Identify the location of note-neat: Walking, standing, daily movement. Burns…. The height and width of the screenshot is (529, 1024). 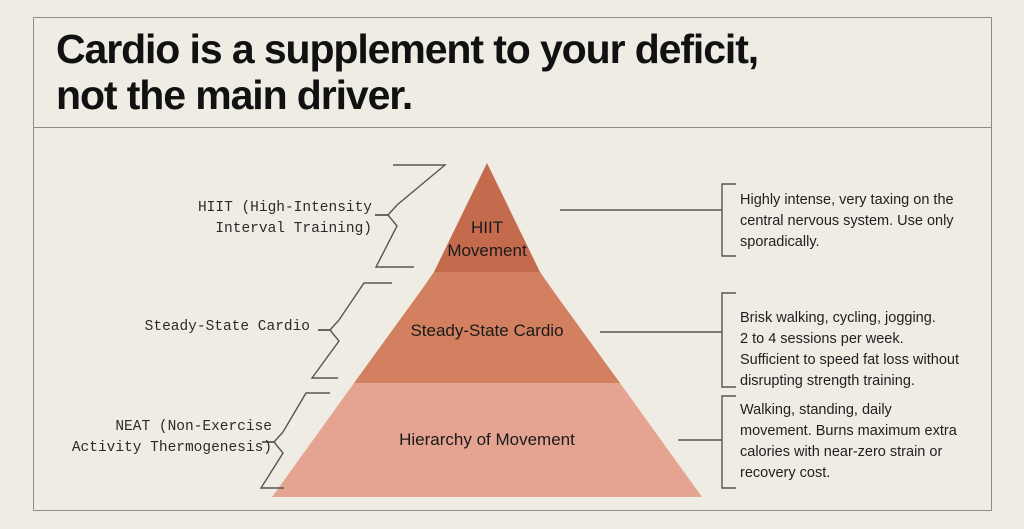
(848, 441).